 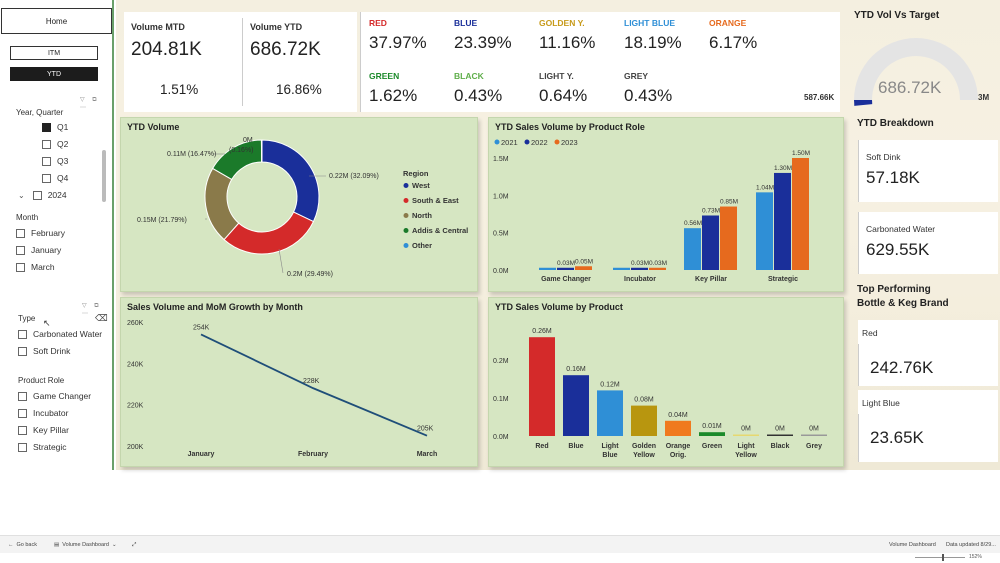 What do you see at coordinates (943, 557) in the screenshot?
I see `zoom-slider-thumb` at bounding box center [943, 557].